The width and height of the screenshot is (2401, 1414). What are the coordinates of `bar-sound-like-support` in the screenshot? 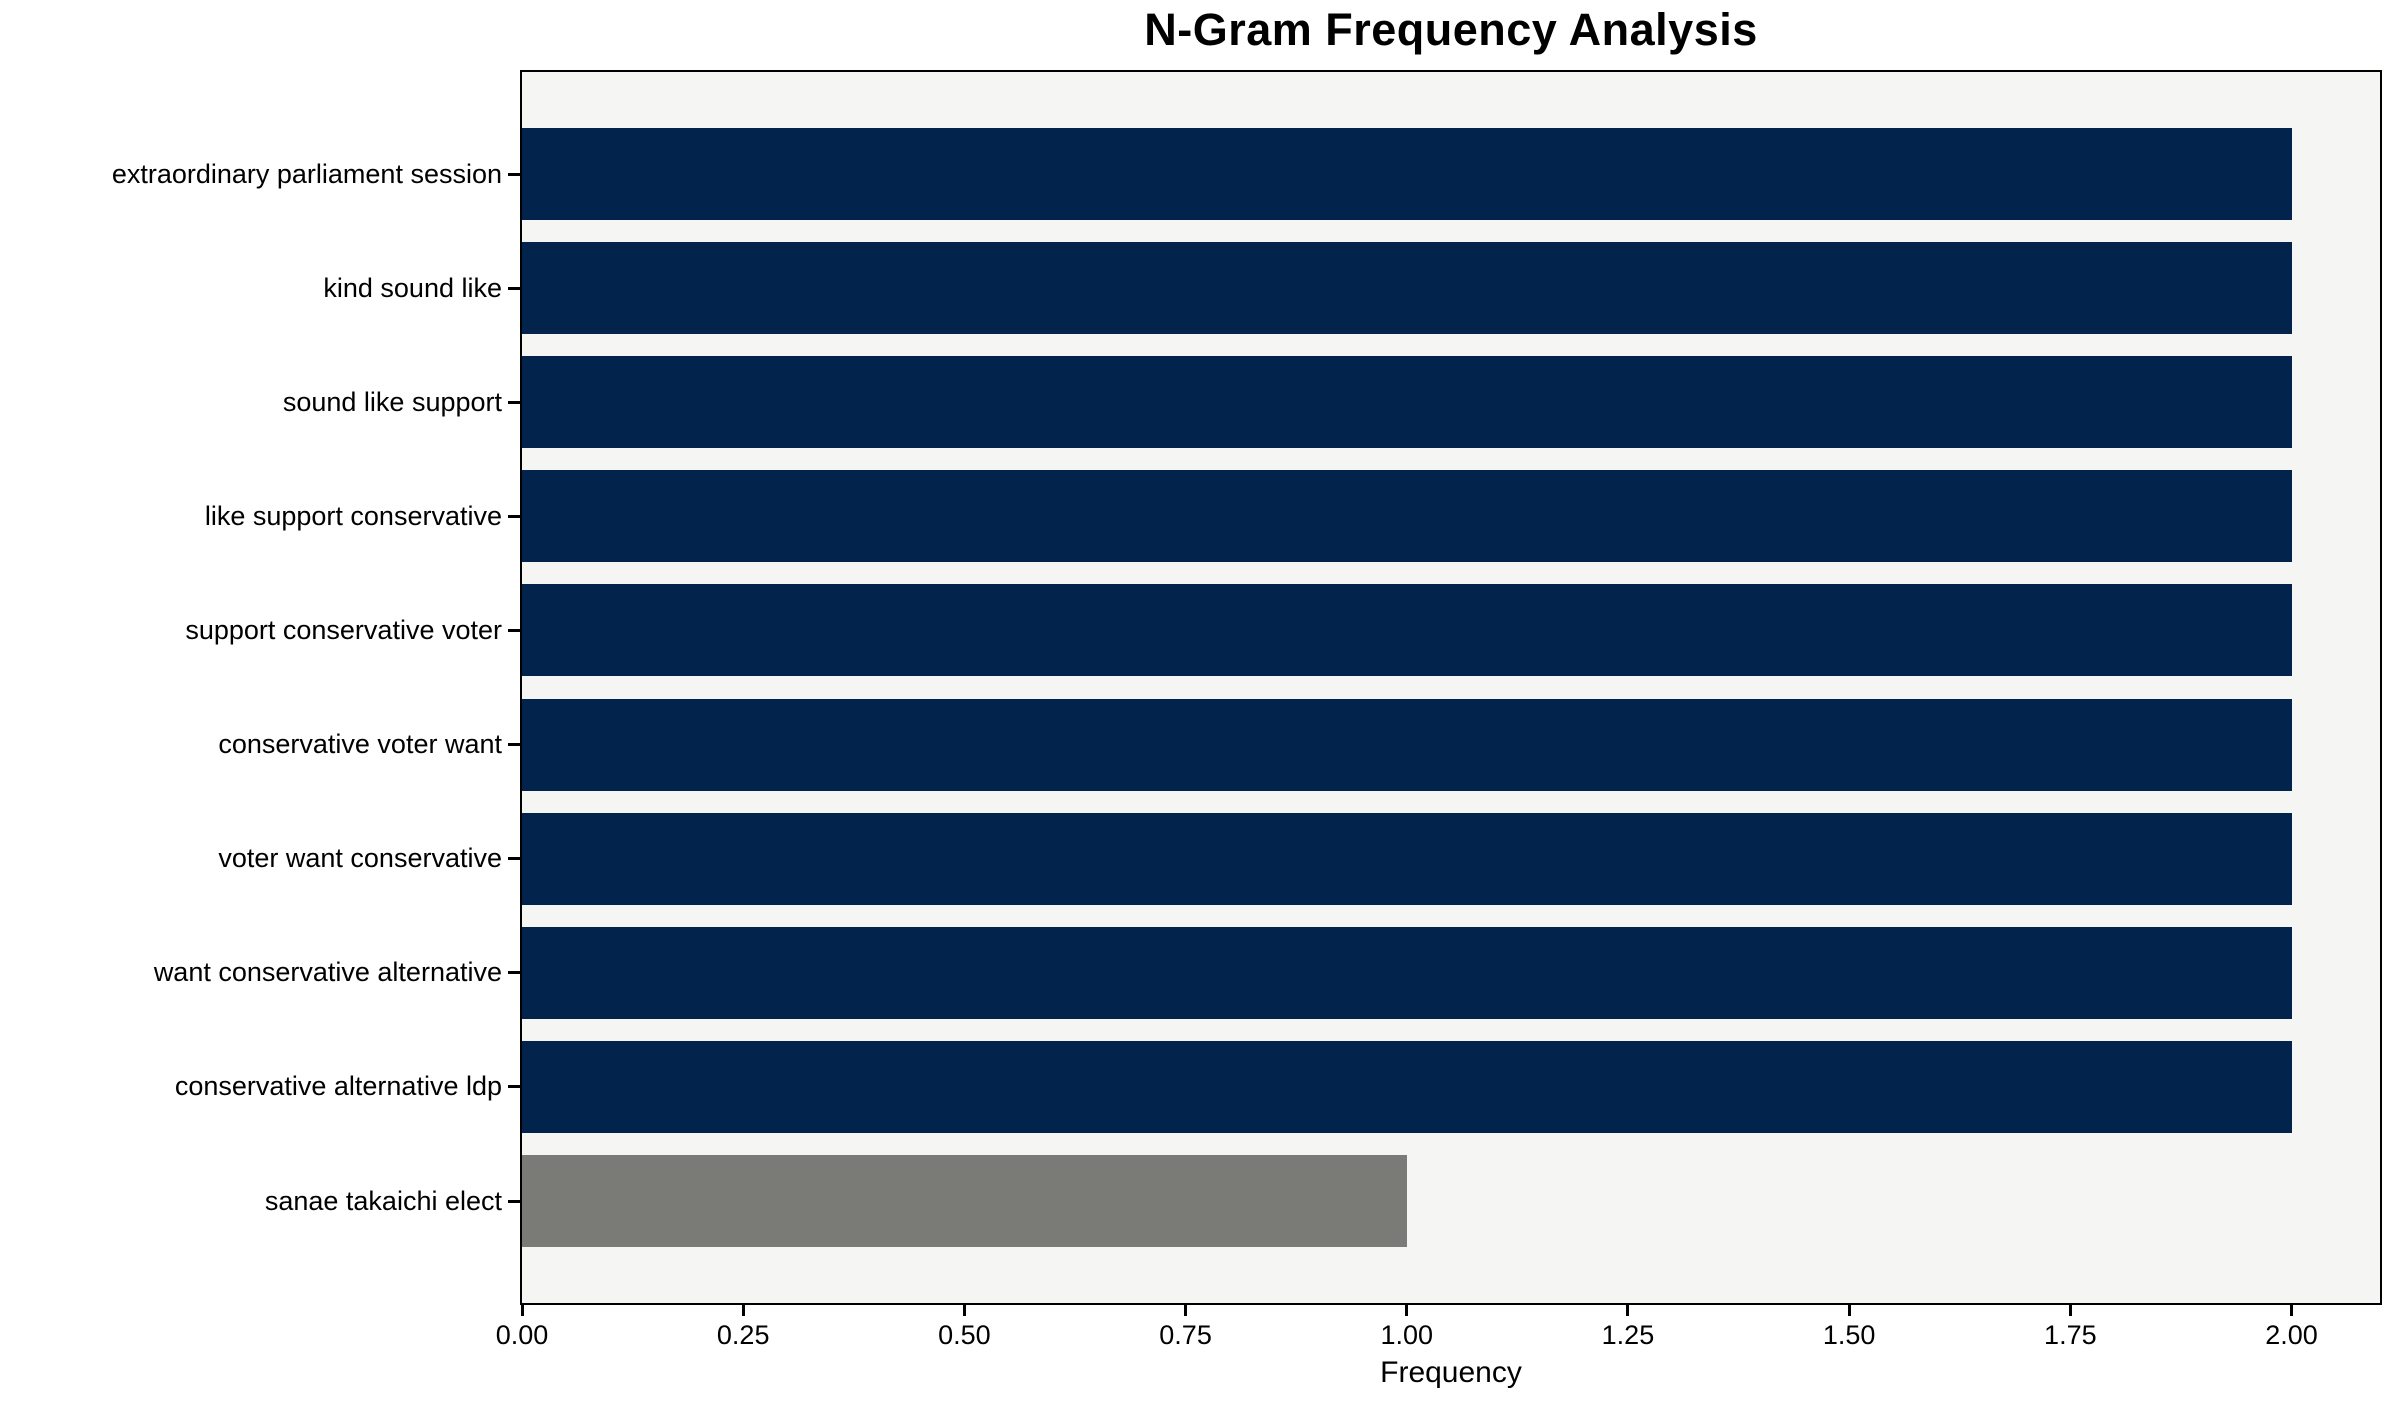 It's located at (1407, 402).